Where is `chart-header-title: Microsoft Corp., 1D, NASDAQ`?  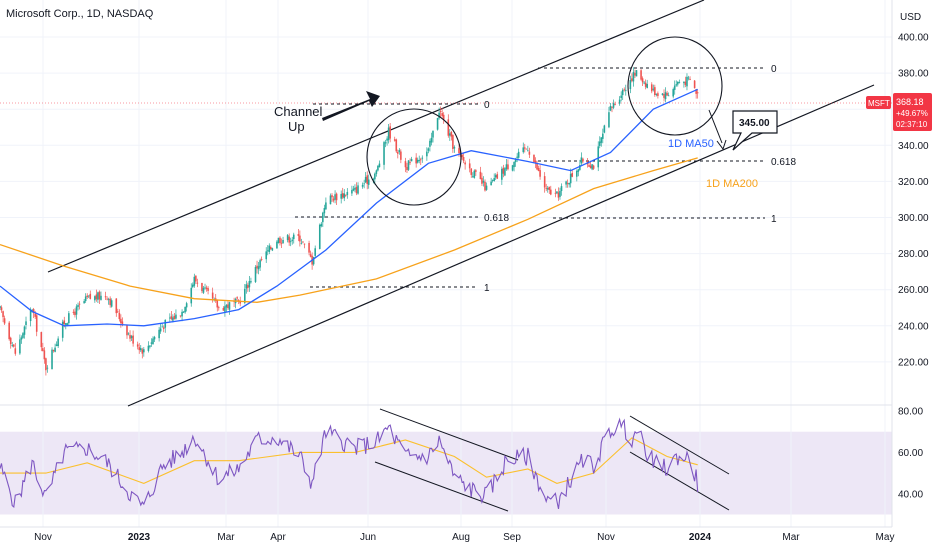 chart-header-title: Microsoft Corp., 1D, NASDAQ is located at coordinates (80, 14).